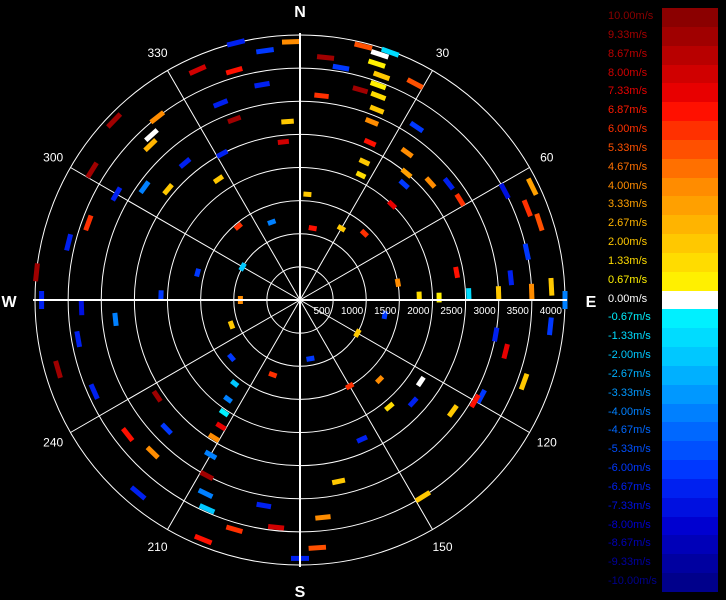 The width and height of the screenshot is (726, 600). I want to click on legend-label: -1.33m/s, so click(629, 336).